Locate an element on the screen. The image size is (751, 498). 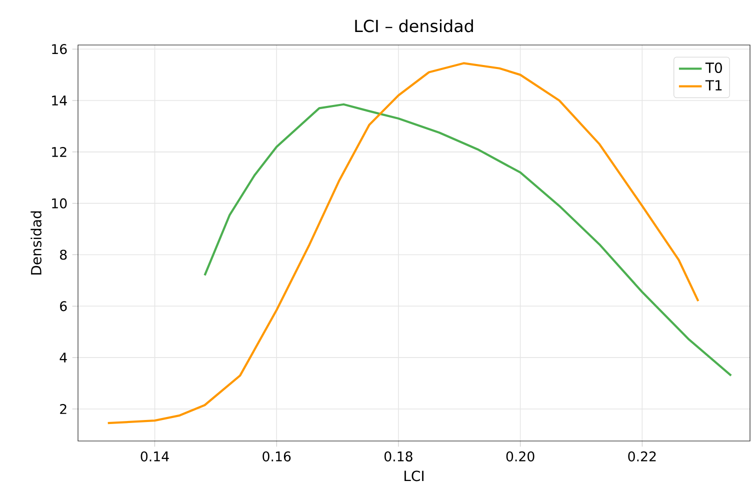
y-tick-label: 14 is located at coordinates (59, 101).